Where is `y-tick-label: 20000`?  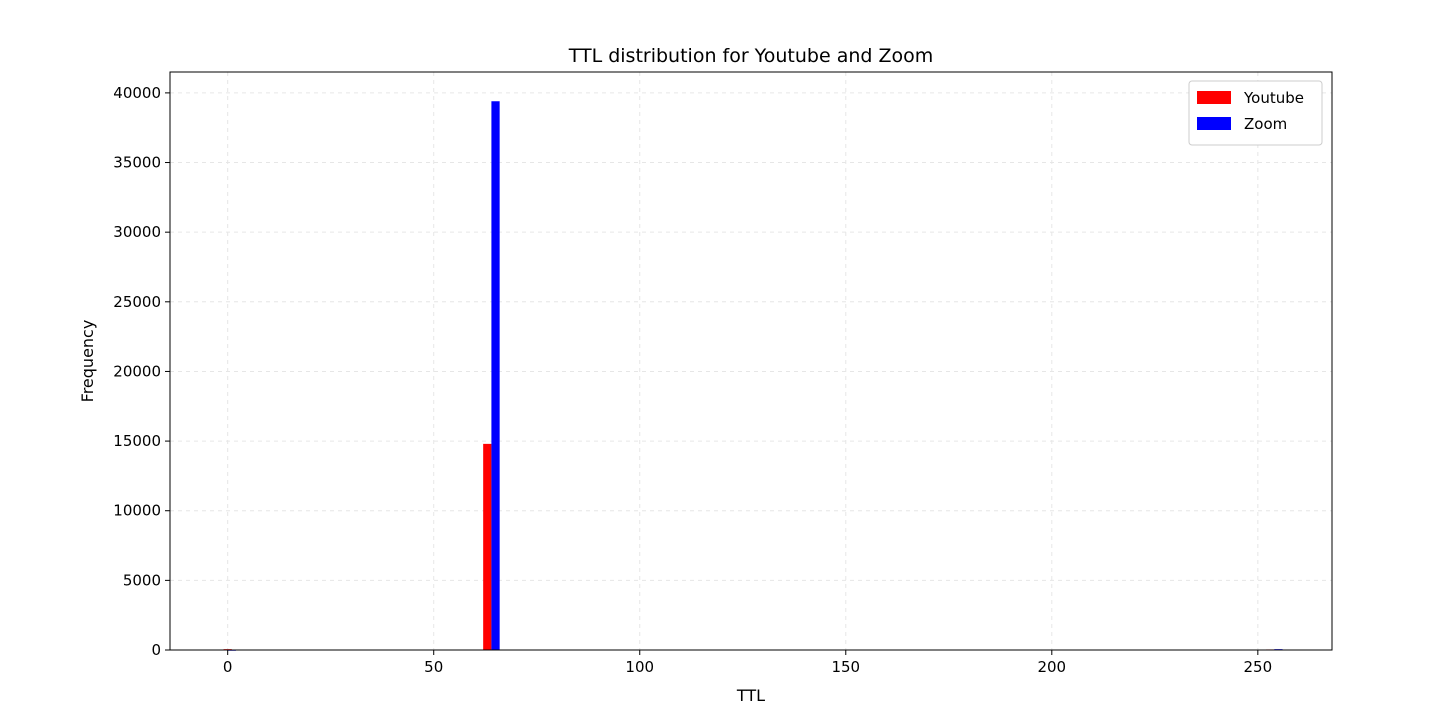
y-tick-label: 20000 is located at coordinates (137, 371).